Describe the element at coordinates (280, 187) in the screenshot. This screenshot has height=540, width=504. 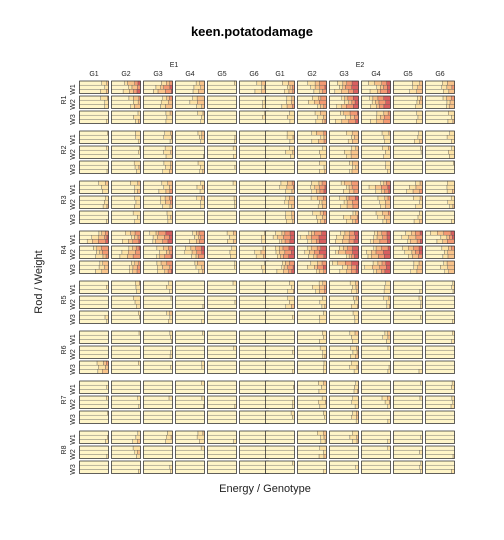
I see `mosaic-cell-e2-r3-w1-g1` at that location.